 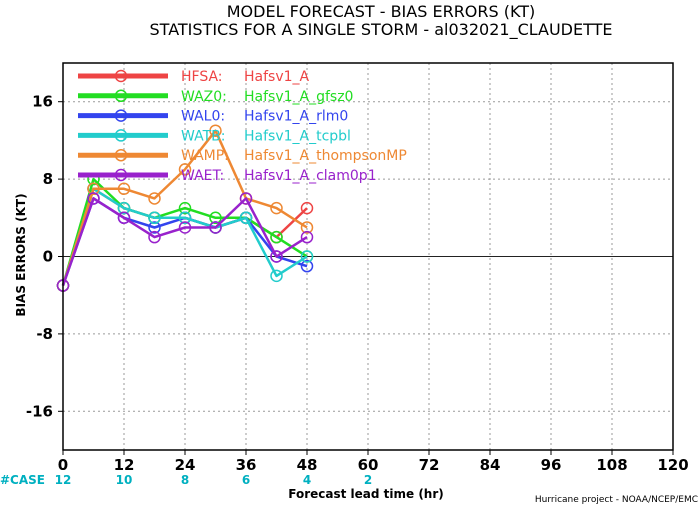 What do you see at coordinates (205, 156) in the screenshot?
I see `legend-label: WAMP:` at bounding box center [205, 156].